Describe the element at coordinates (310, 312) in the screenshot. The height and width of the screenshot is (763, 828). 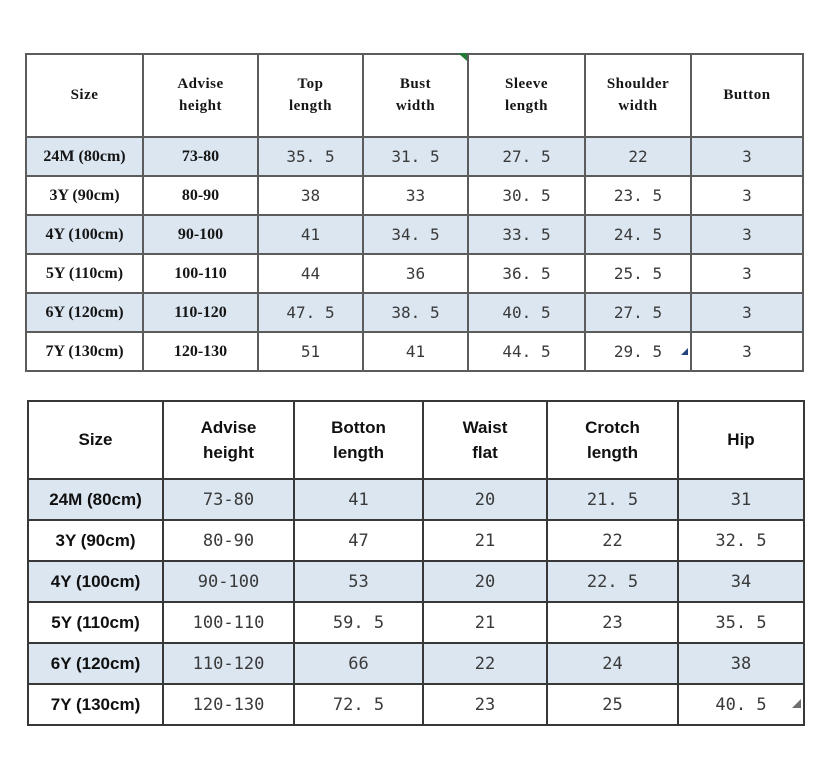
I see `cell-top-length: 47. 5` at that location.